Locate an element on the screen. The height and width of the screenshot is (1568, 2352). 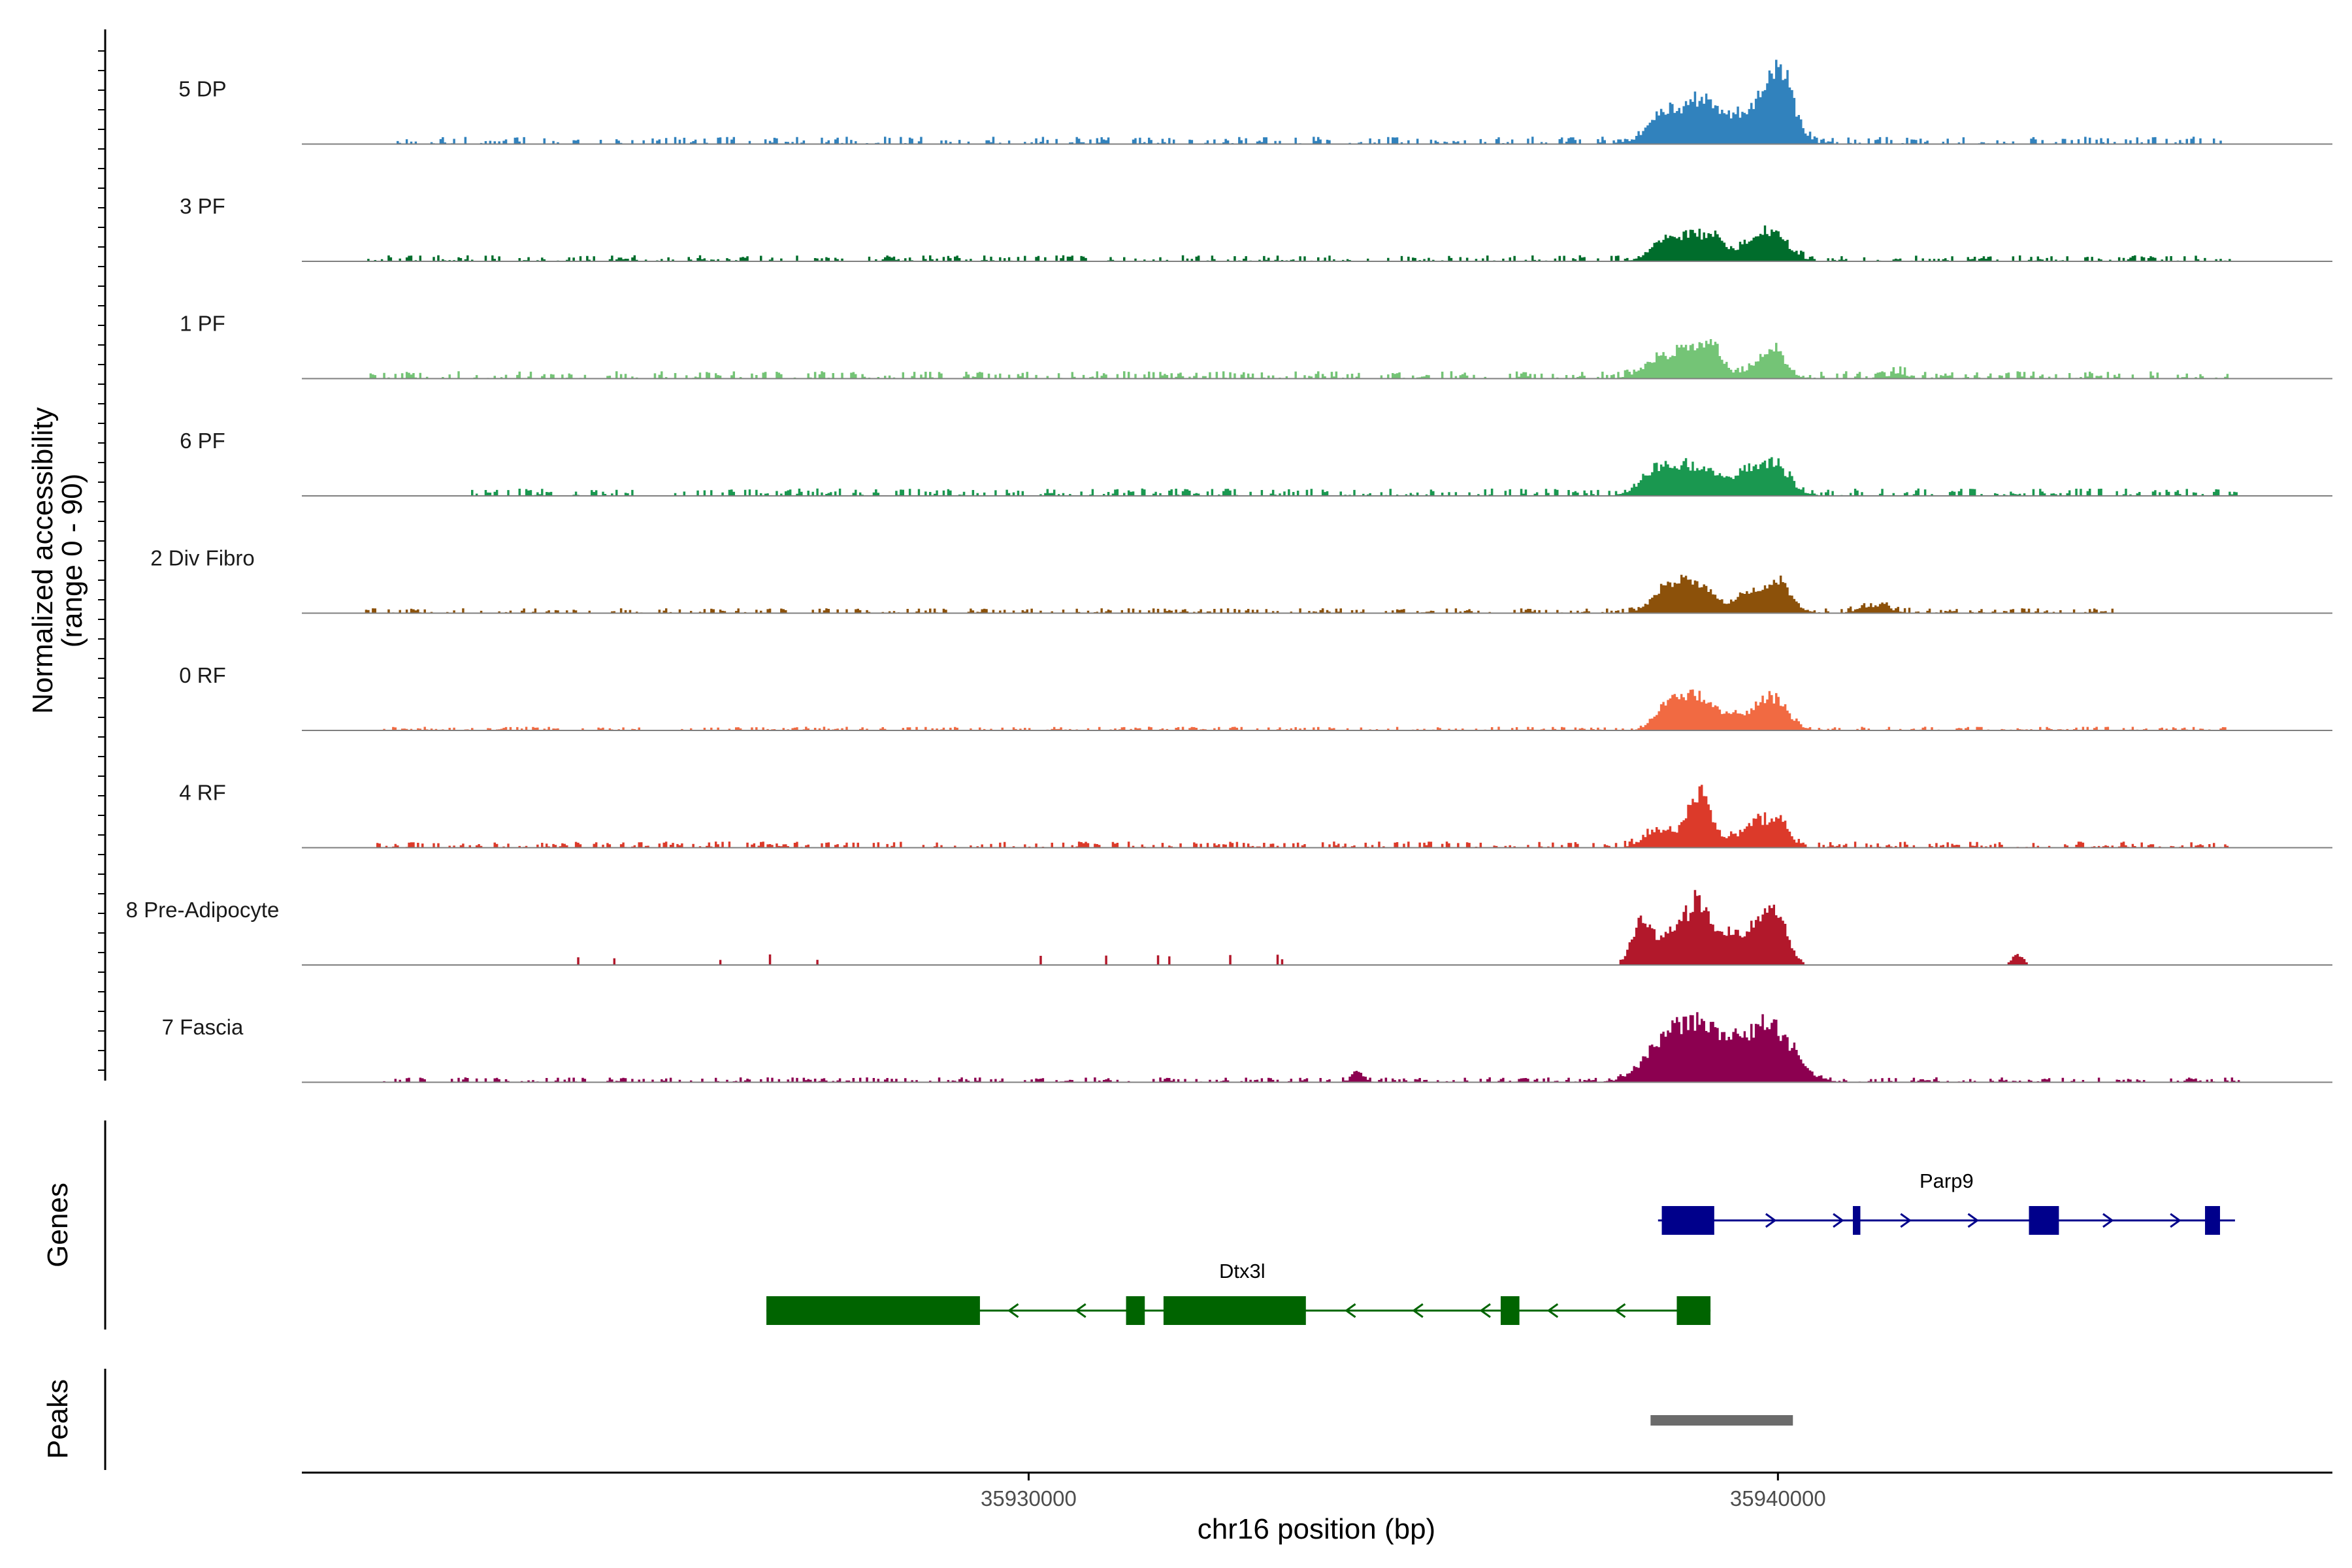
gene-models: Parp9 Dtx3l is located at coordinates (1500, 1247).